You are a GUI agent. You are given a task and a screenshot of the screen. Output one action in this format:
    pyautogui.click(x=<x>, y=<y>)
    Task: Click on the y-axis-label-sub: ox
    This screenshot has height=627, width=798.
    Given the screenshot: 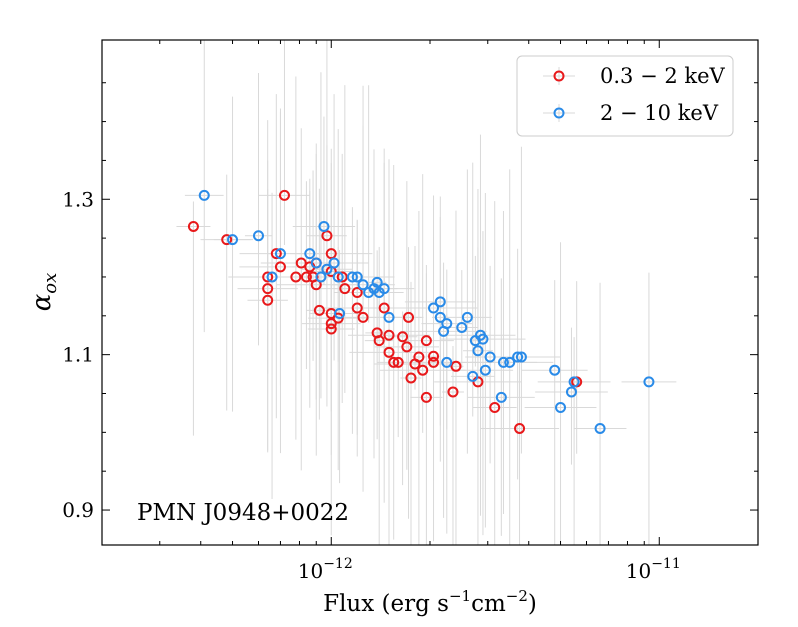 What is the action you would take?
    pyautogui.click(x=50, y=283)
    